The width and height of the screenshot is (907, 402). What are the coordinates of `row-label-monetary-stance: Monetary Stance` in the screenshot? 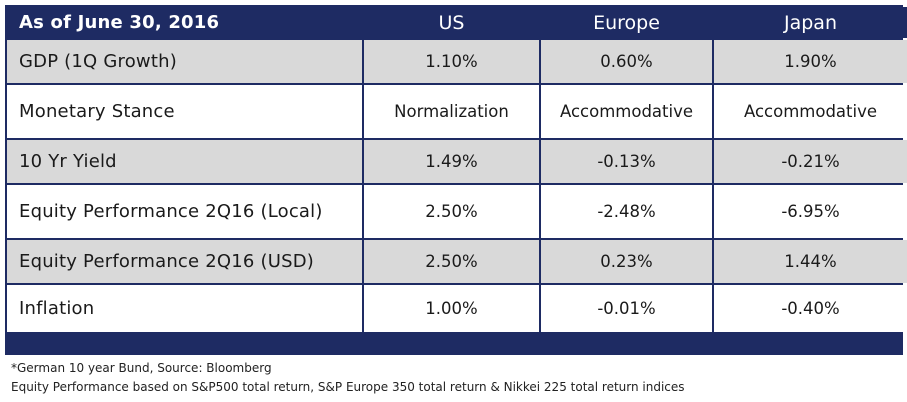 It's located at (184, 111).